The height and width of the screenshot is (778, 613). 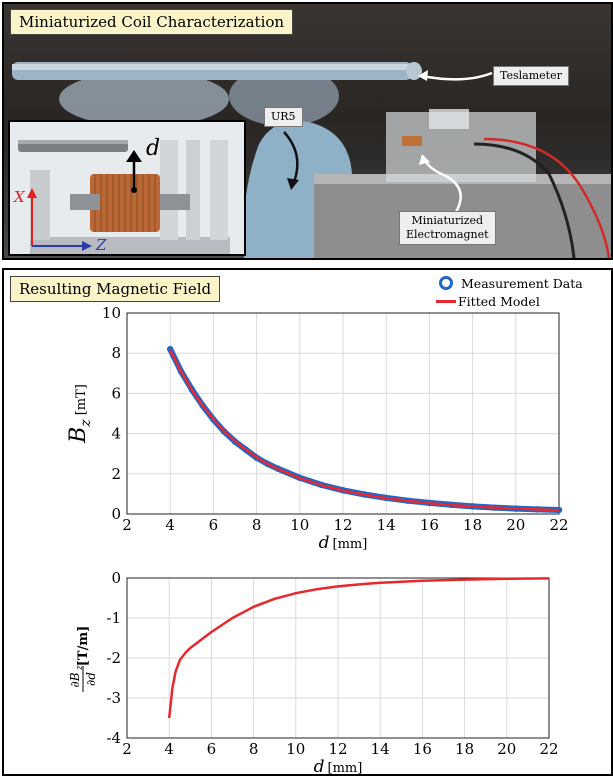 I want to click on y-axis-label-unit: [T/m], so click(x=83, y=646).